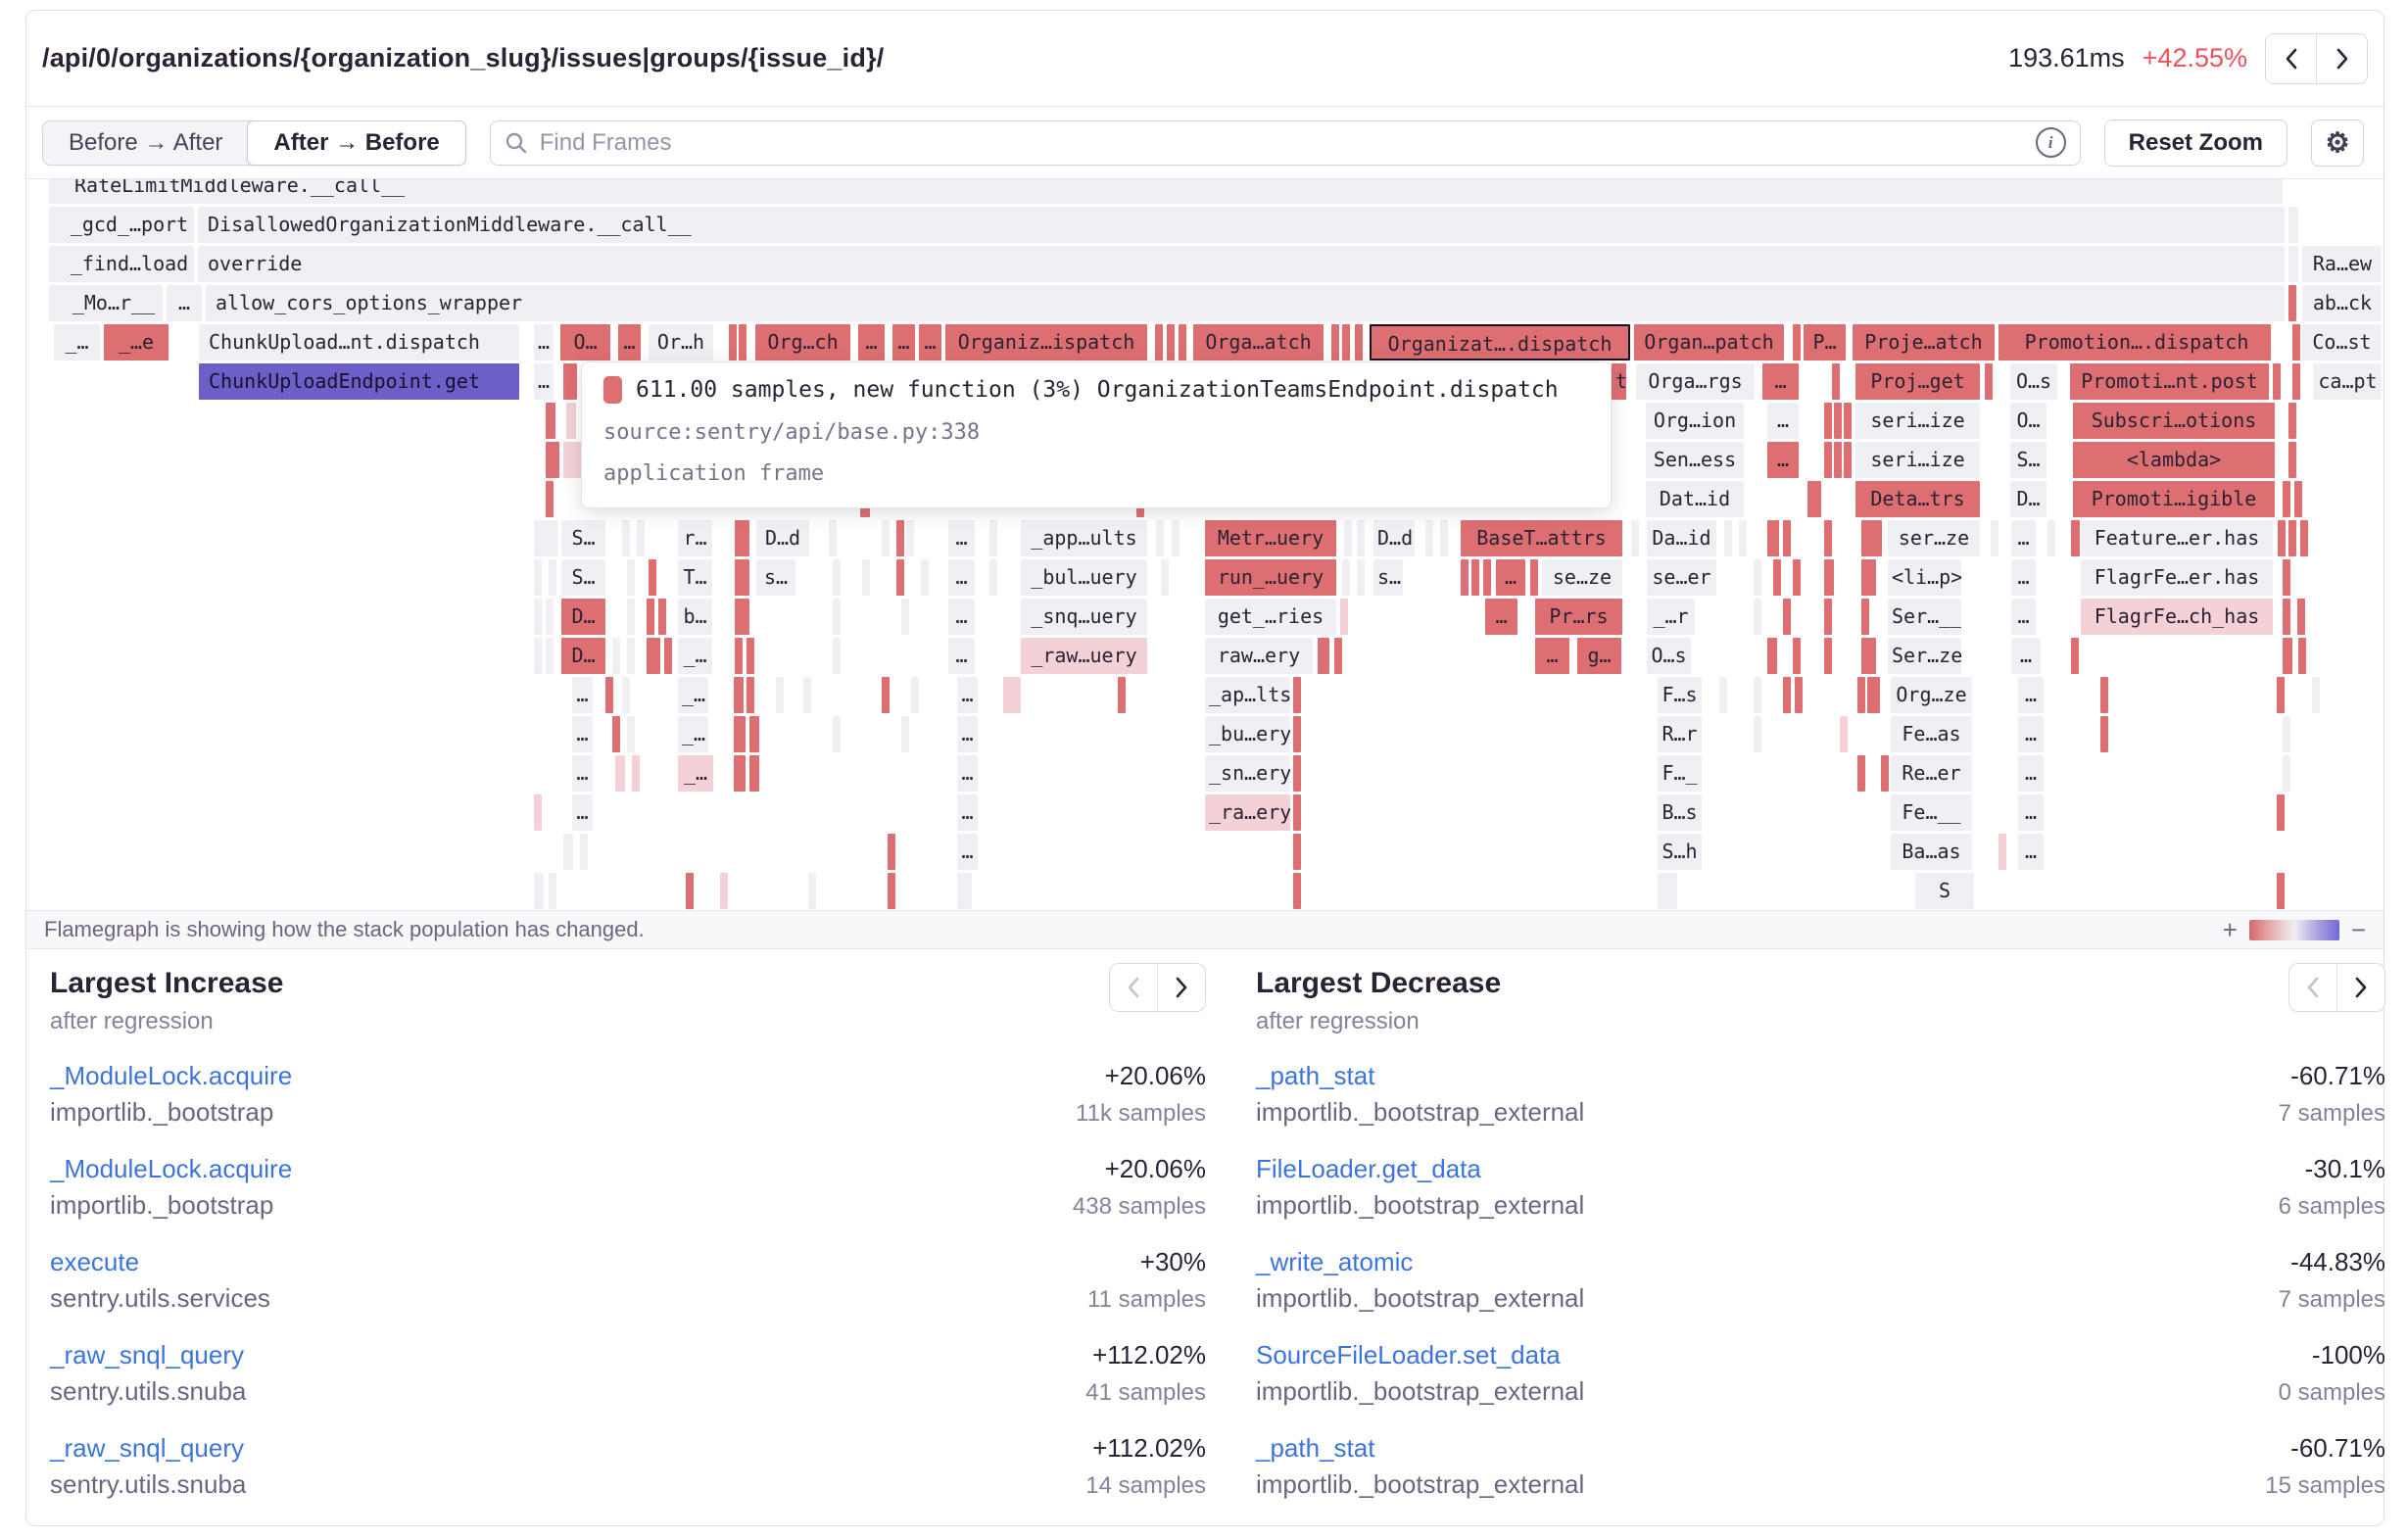  I want to click on flame-frame: _gcd_…port, so click(129, 225).